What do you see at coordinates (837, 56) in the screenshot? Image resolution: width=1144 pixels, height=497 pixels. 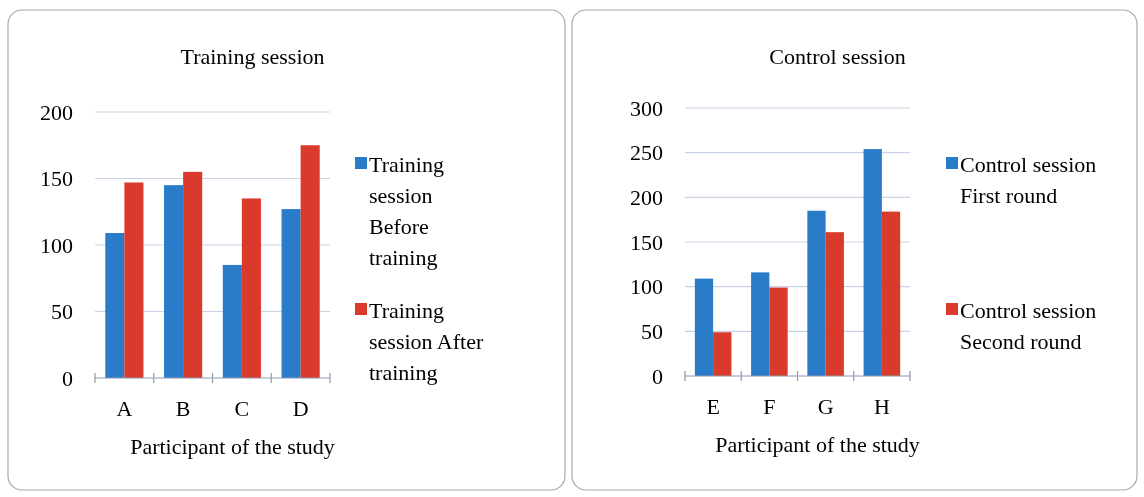 I see `chart-title: Control session` at bounding box center [837, 56].